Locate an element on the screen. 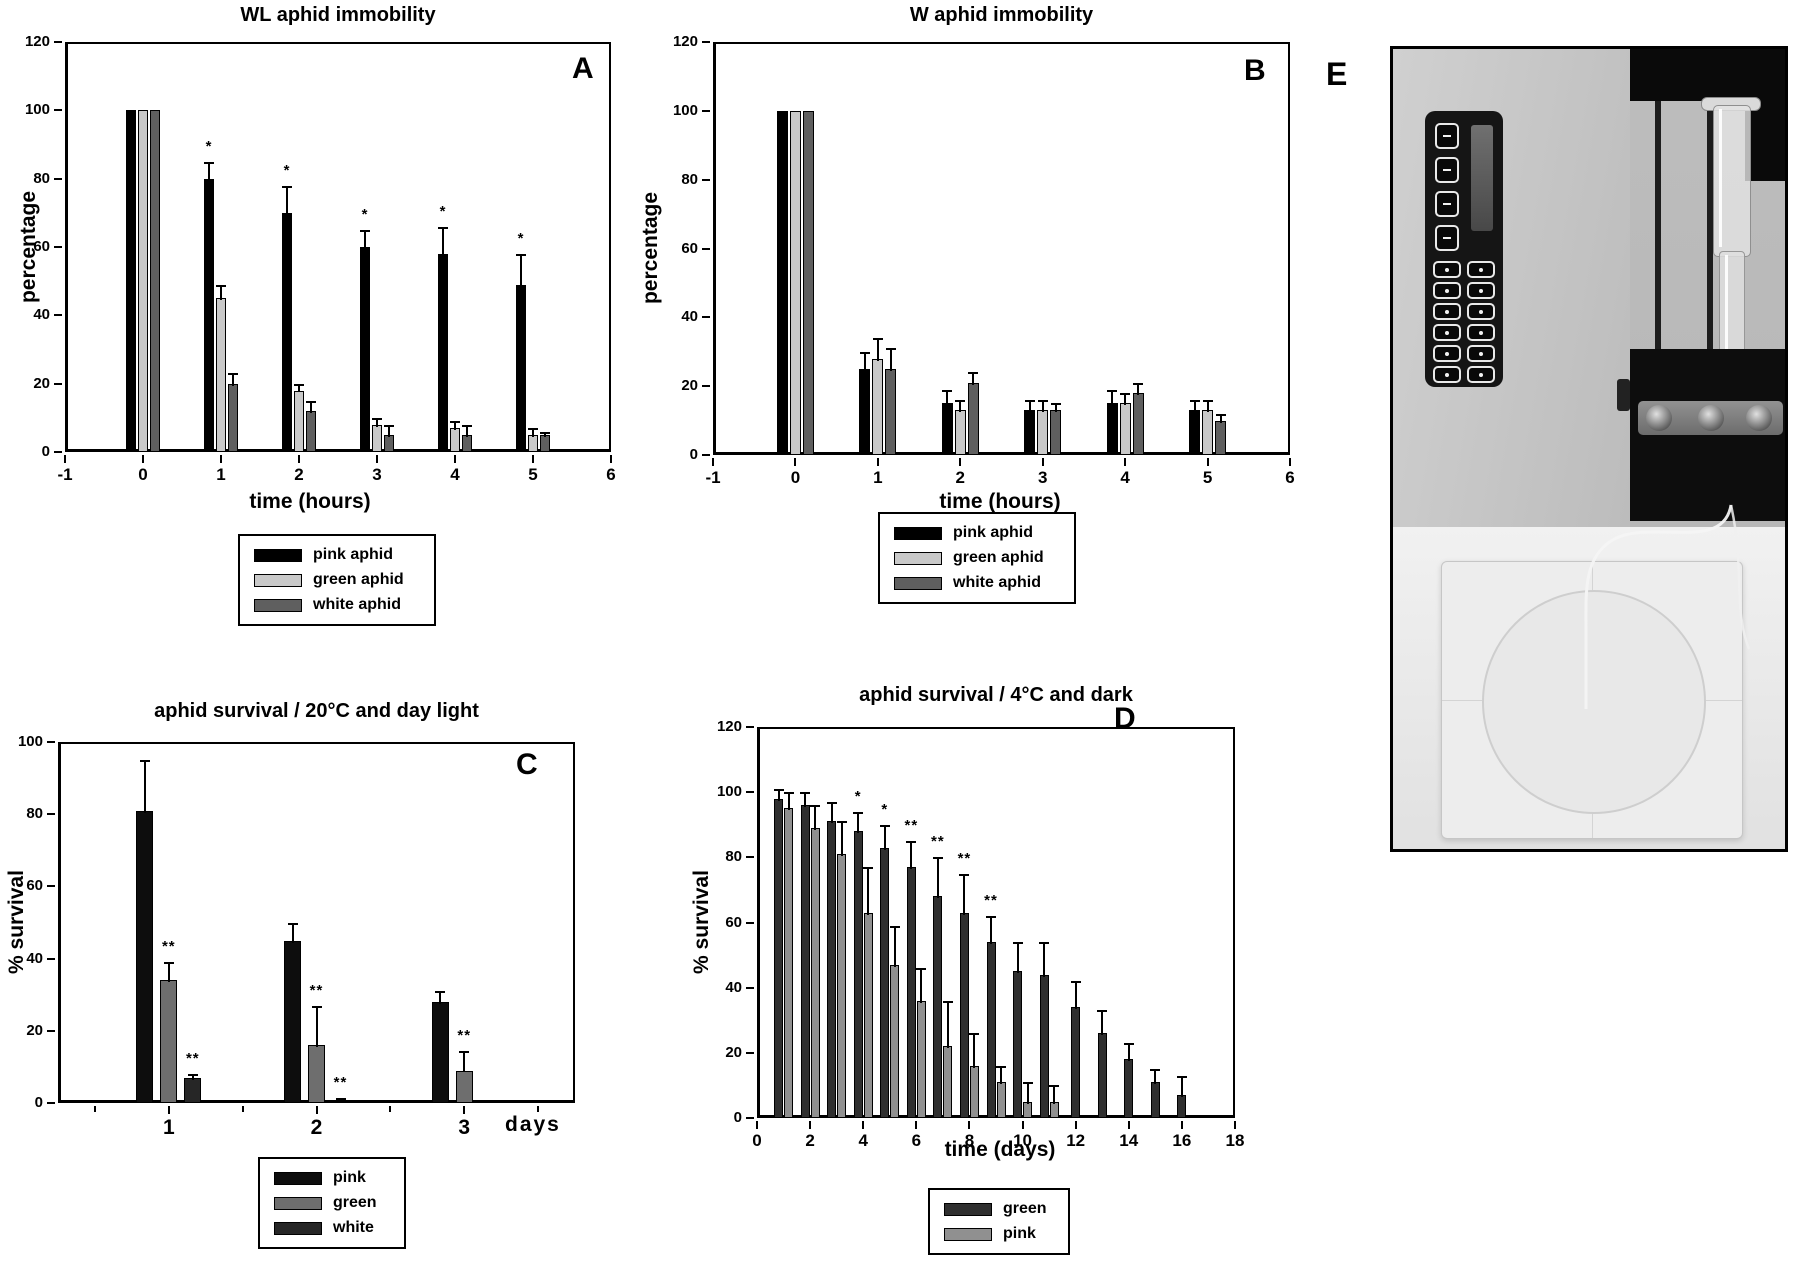 The height and width of the screenshot is (1266, 1800). significance-marker: ** is located at coordinates (911, 826).